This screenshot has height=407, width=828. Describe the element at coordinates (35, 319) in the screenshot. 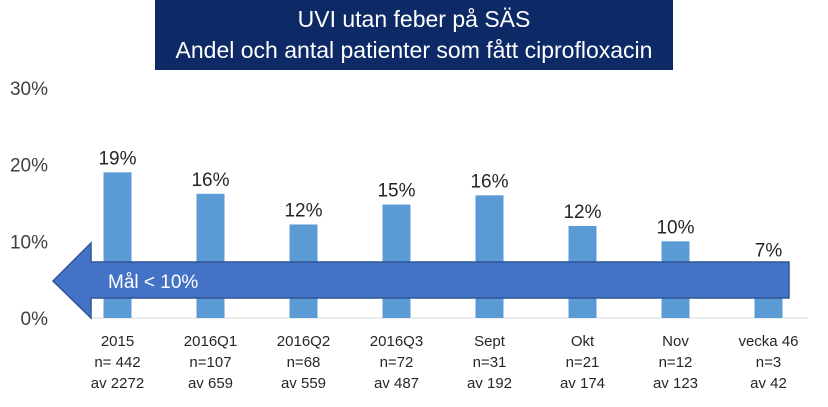

I see `y-tick-label: 0%` at that location.